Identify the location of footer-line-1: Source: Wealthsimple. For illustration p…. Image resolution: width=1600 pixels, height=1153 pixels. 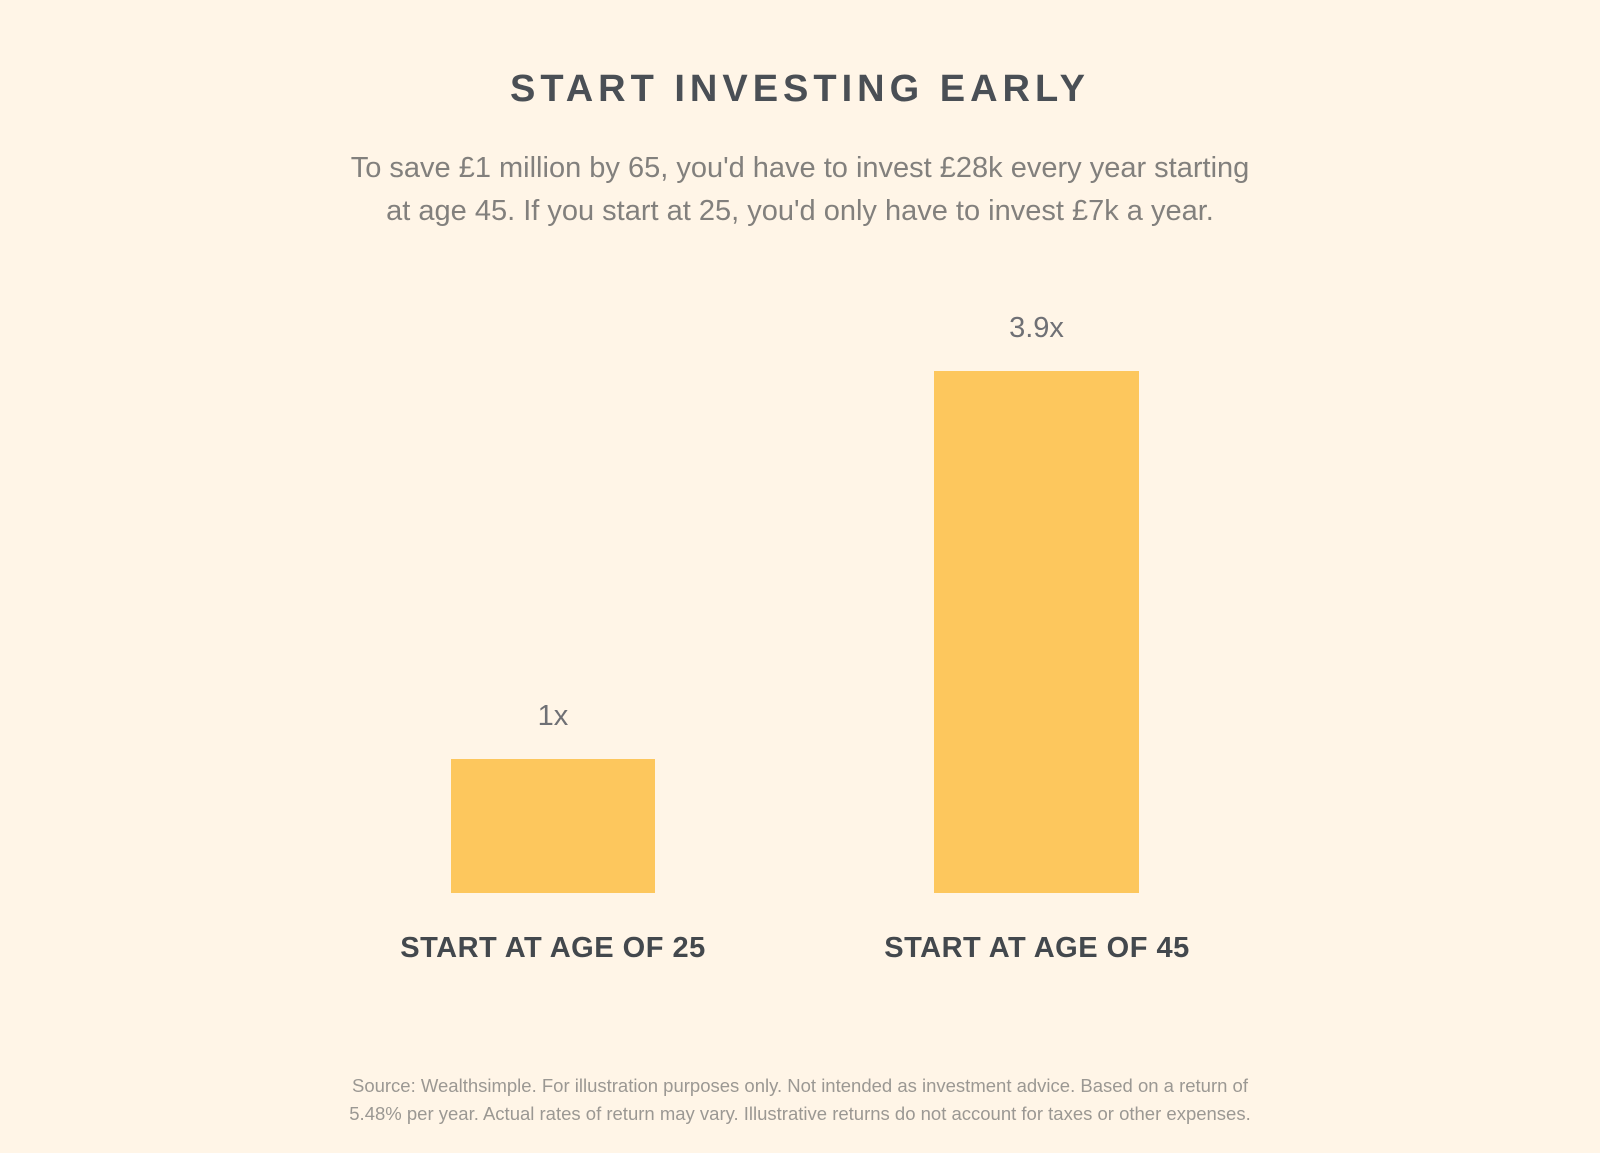
(799, 1085).